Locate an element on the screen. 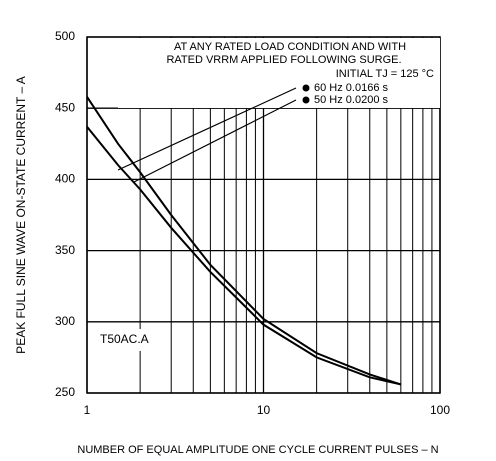  y-tick-label: 500 is located at coordinates (65, 36).